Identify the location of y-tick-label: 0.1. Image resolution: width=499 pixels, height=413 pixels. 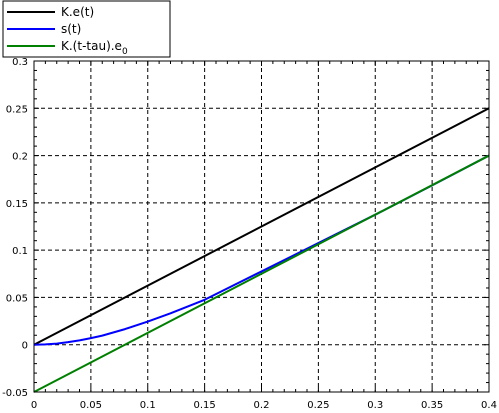
(20, 251).